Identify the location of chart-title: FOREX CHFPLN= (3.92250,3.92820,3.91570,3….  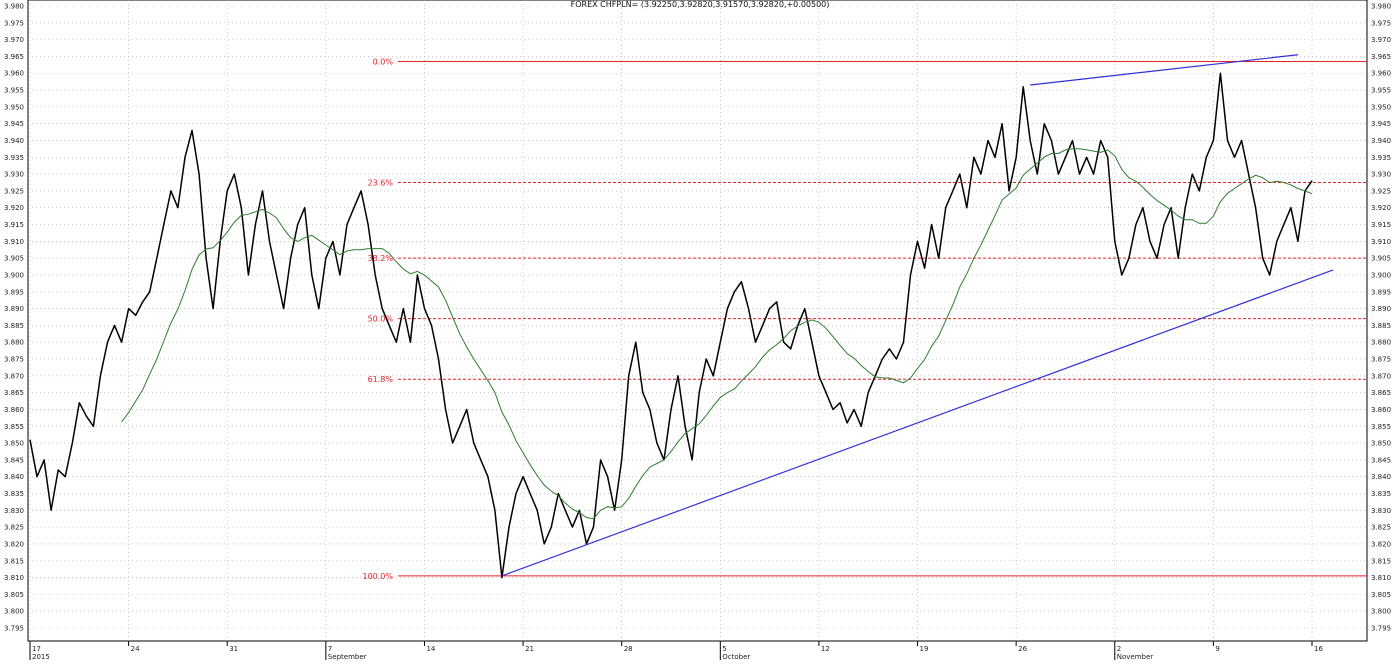
(700, 4).